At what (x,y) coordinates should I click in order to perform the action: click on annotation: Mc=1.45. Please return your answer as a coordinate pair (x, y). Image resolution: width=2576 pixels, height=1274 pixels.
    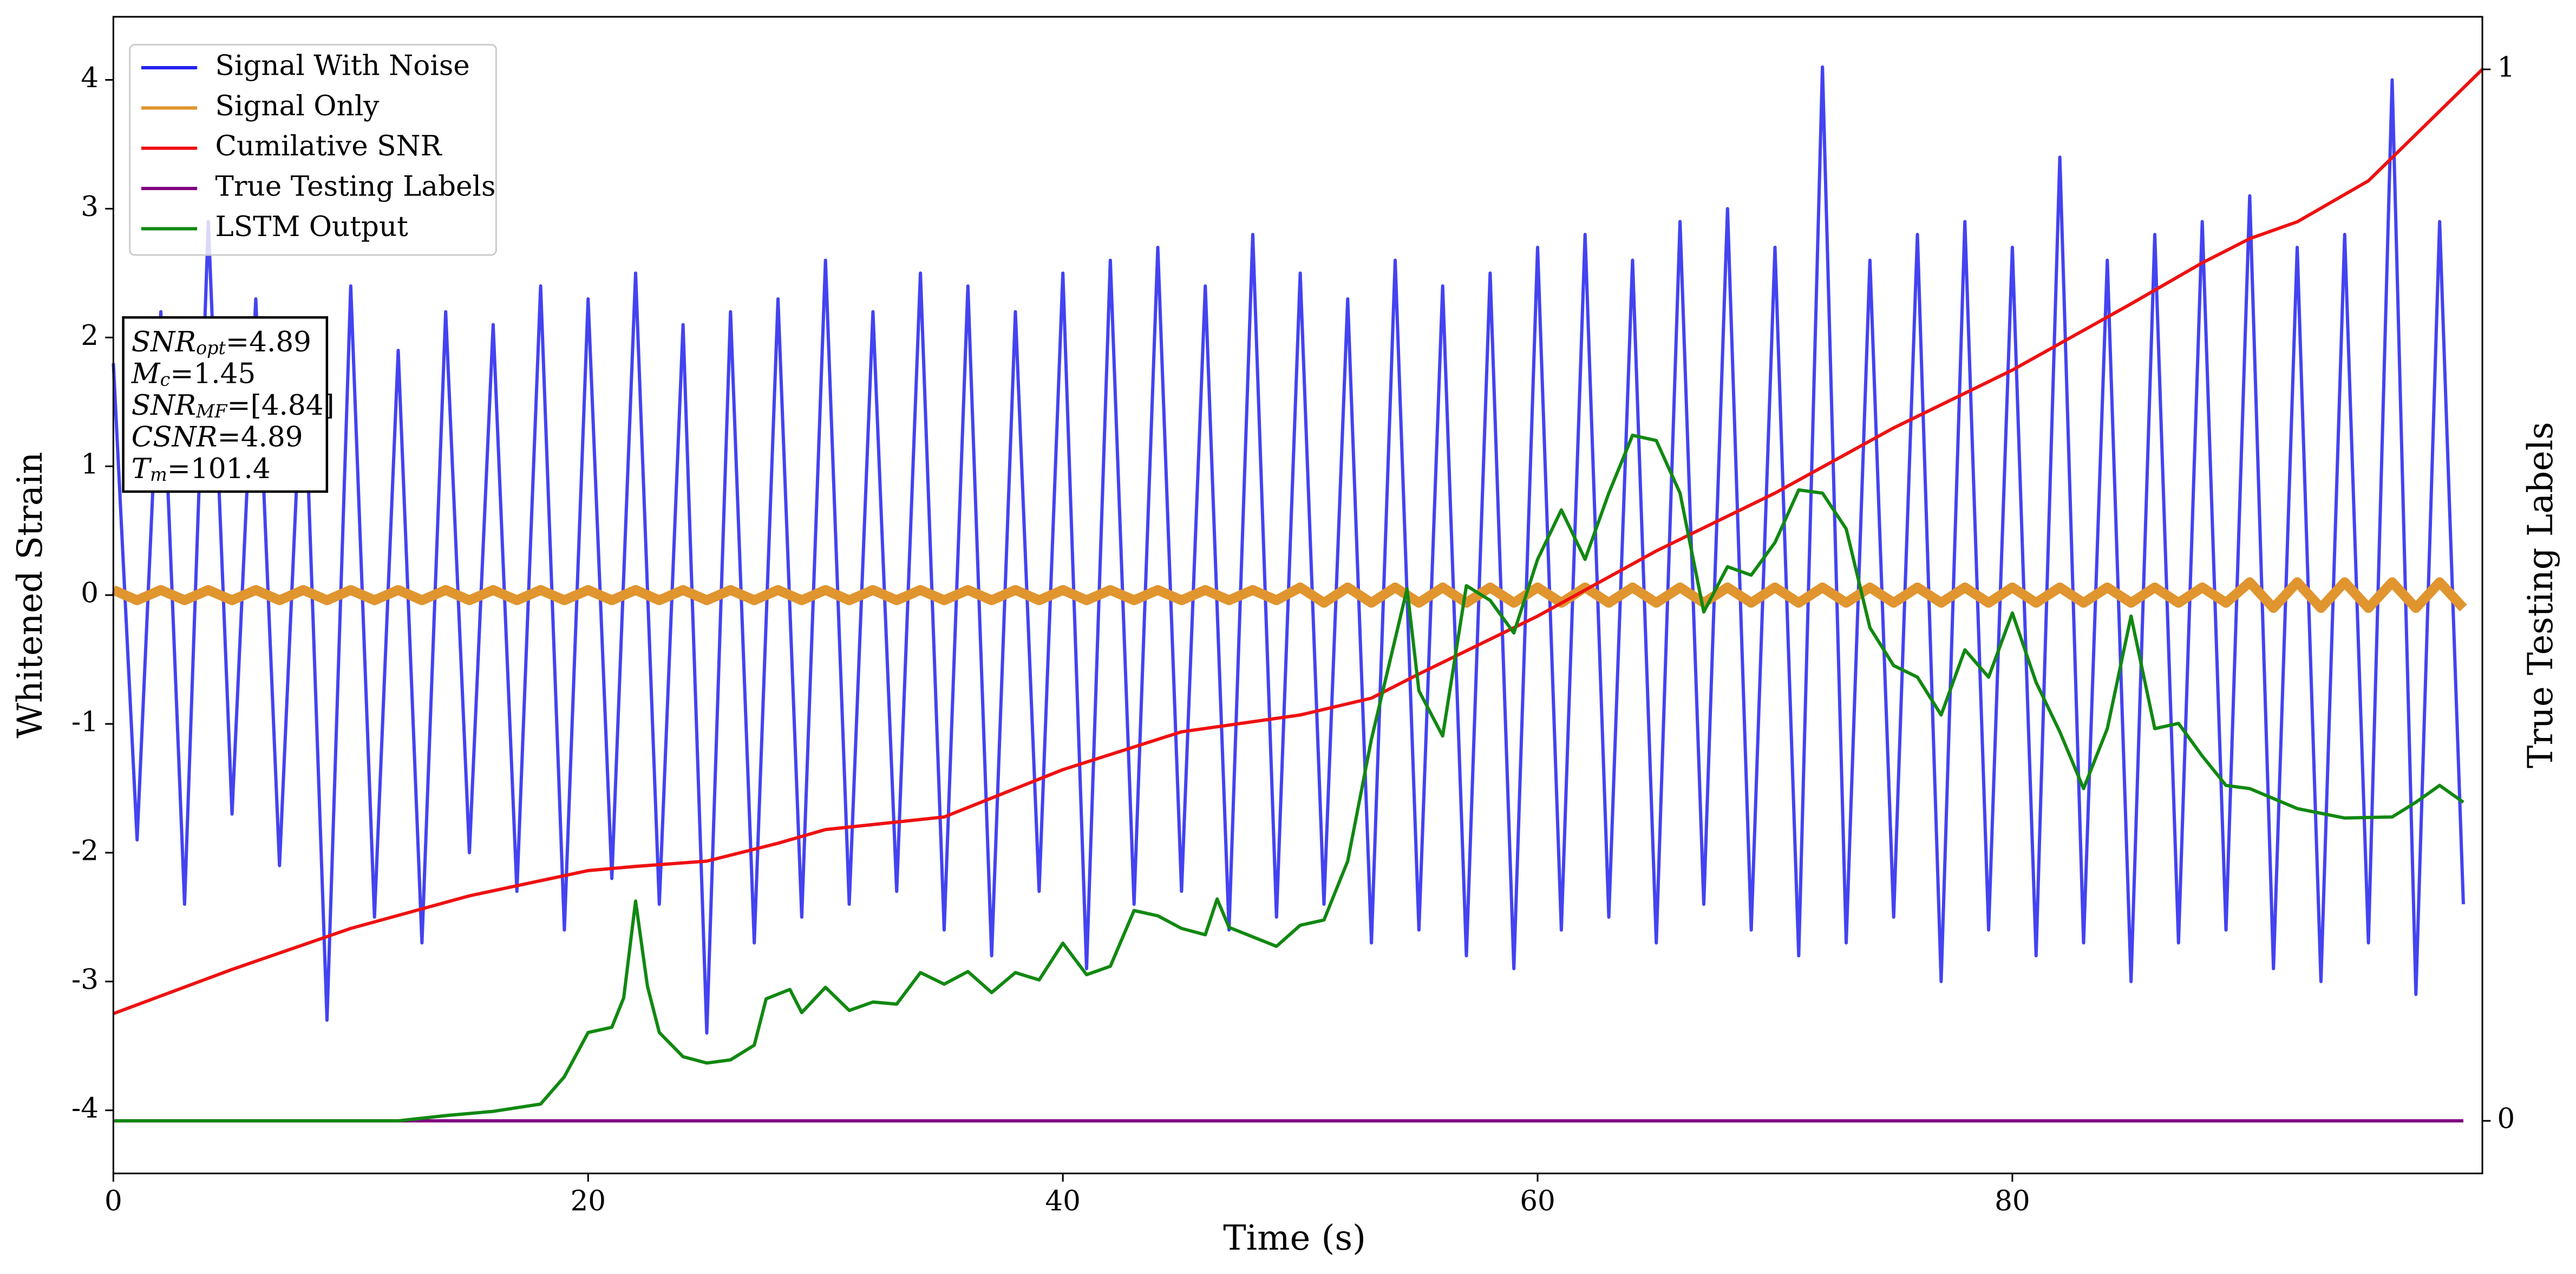
    Looking at the image, I should click on (194, 373).